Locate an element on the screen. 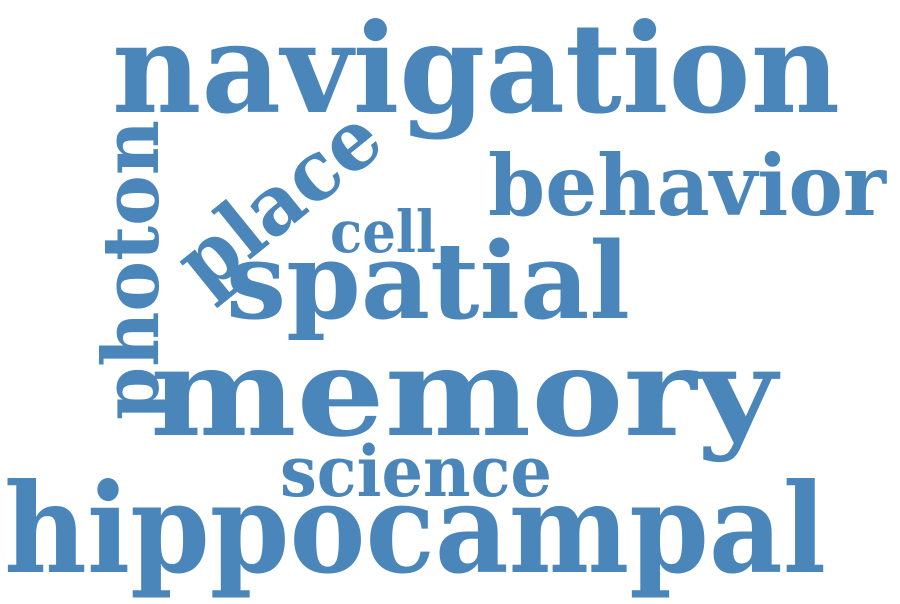  word-spatial: spatial is located at coordinates (428, 280).